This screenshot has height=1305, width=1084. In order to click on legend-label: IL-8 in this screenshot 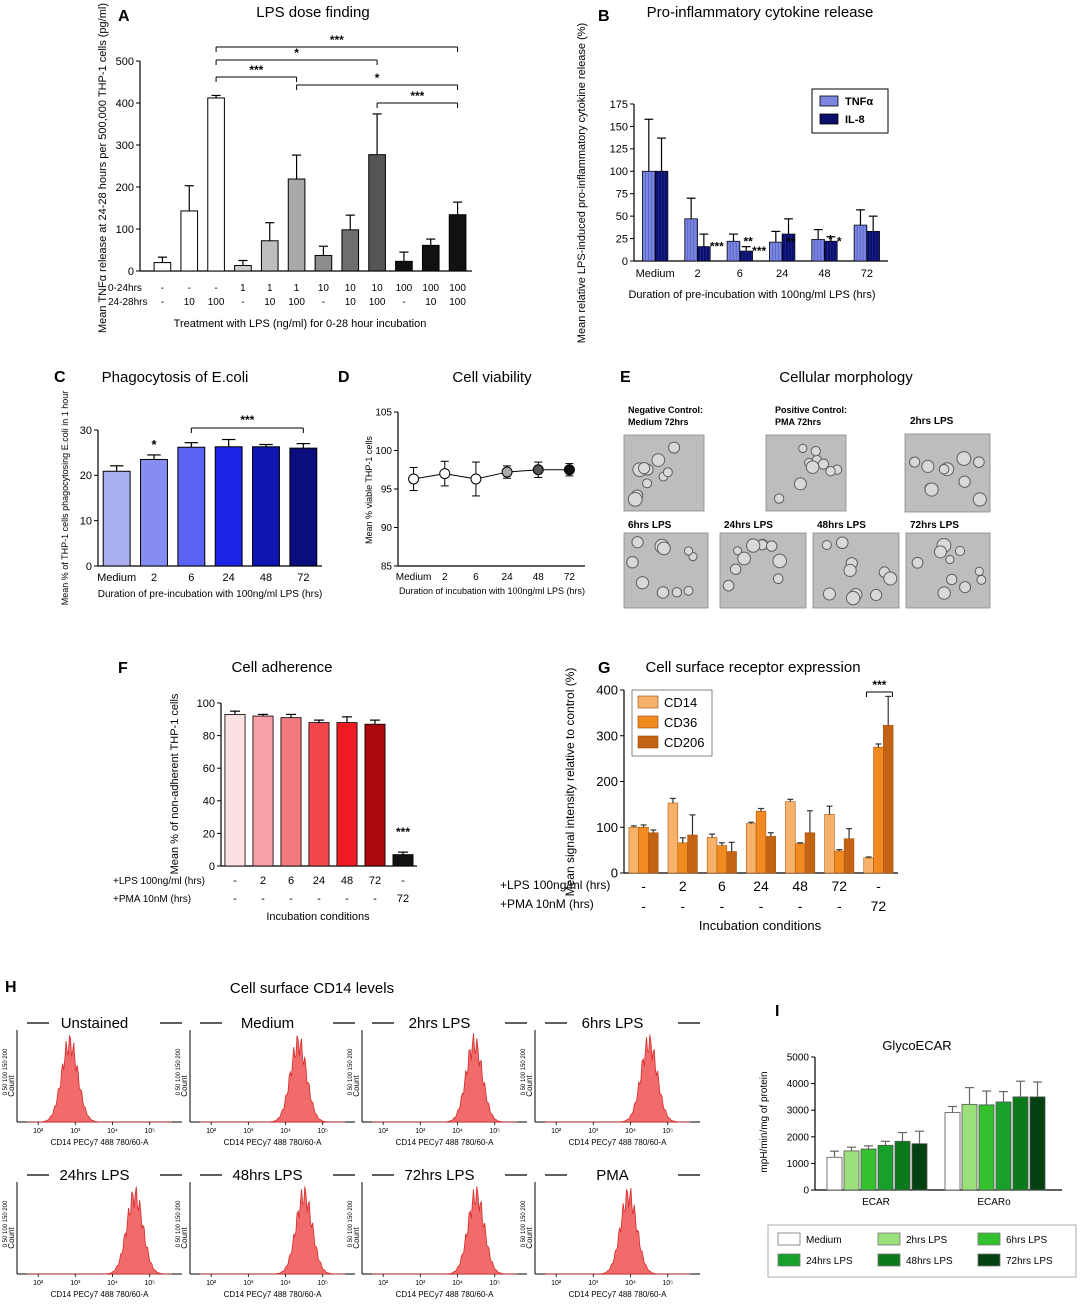, I will do `click(855, 120)`.